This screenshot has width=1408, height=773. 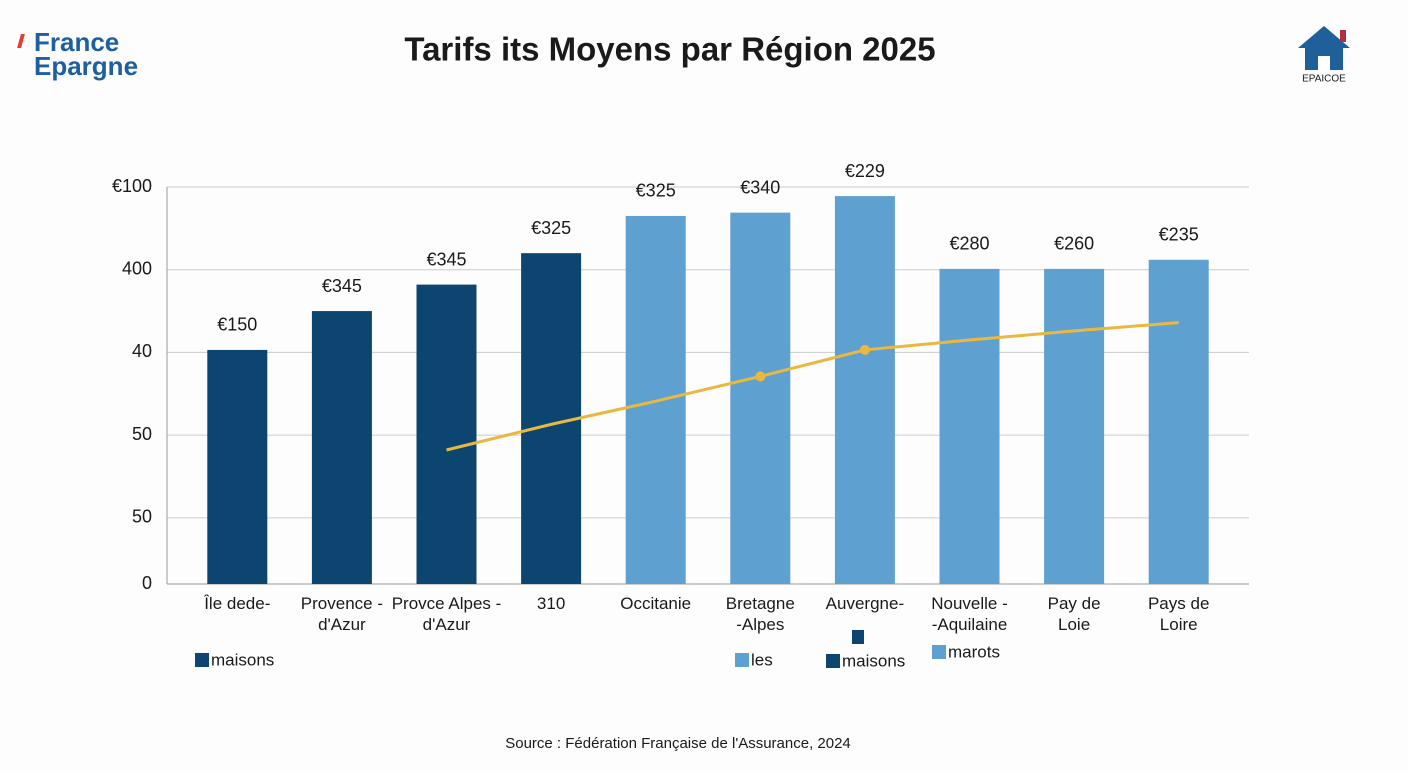 What do you see at coordinates (1324, 48) in the screenshot?
I see `house-icon` at bounding box center [1324, 48].